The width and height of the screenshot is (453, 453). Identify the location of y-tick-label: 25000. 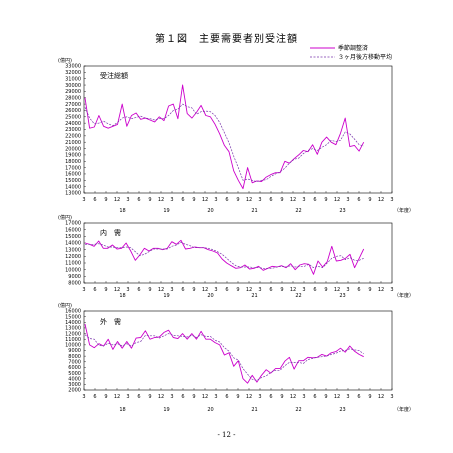
(73, 118).